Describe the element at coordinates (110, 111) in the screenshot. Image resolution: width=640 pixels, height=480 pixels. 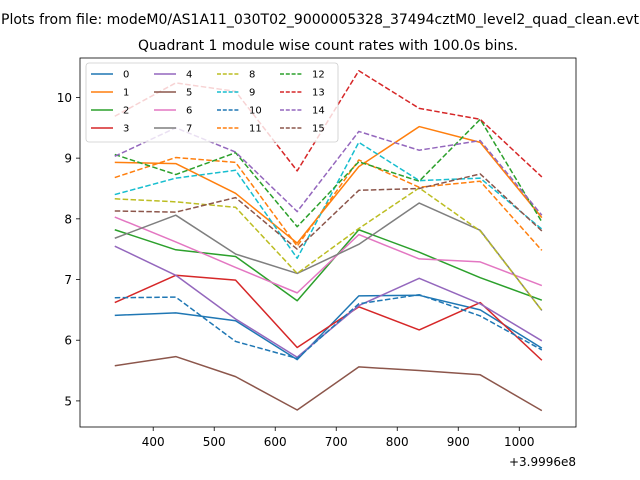
I see `legend-entry-2: 2` at that location.